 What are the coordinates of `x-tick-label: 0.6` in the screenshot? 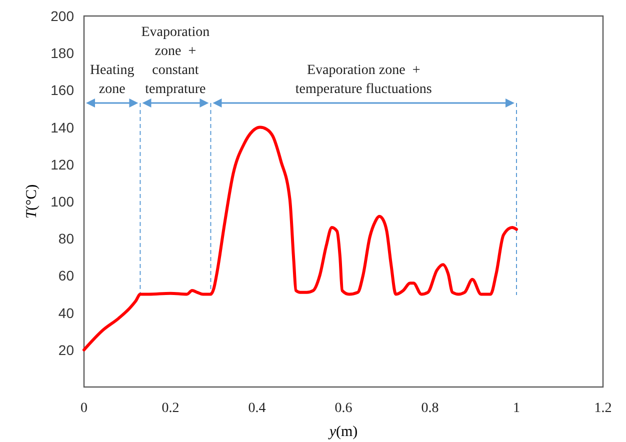 It's located at (343, 408).